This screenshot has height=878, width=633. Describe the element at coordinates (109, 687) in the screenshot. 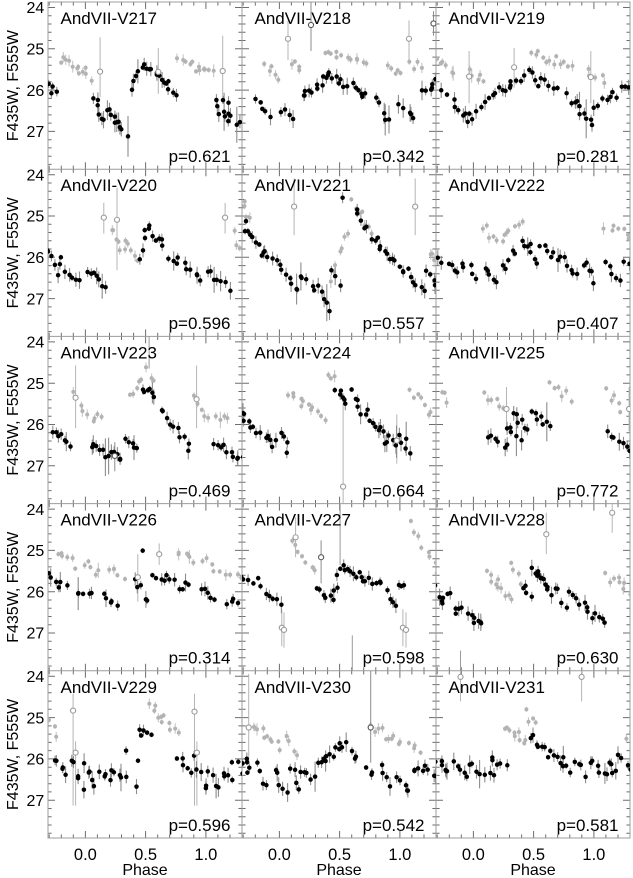

I see `svg-text: AndVII-V229` at that location.